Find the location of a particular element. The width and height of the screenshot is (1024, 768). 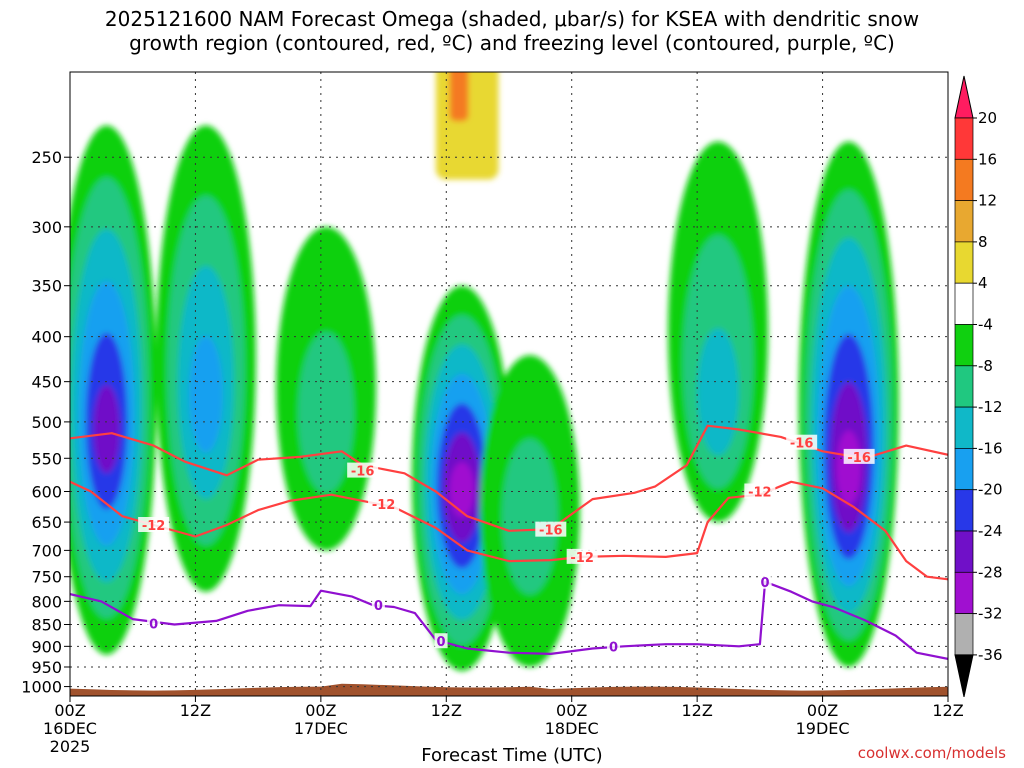

y-tick-label-250: 250 is located at coordinates (46, 157).